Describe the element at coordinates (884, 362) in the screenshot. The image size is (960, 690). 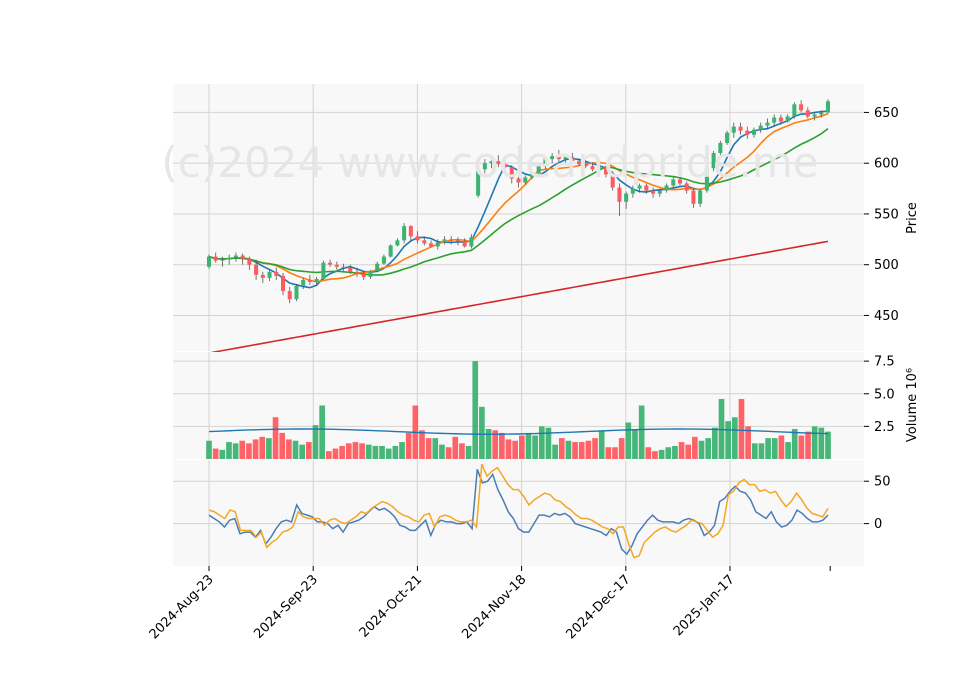
I see `volume-tick-label: 7.5` at that location.